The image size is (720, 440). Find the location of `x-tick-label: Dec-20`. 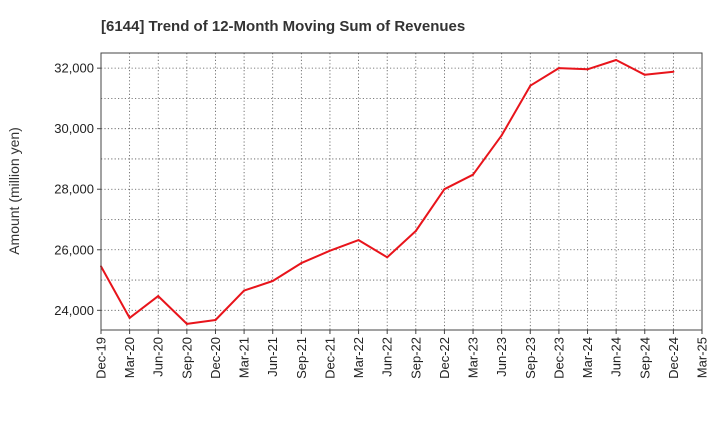

x-tick-label: Dec-20 is located at coordinates (215, 358).